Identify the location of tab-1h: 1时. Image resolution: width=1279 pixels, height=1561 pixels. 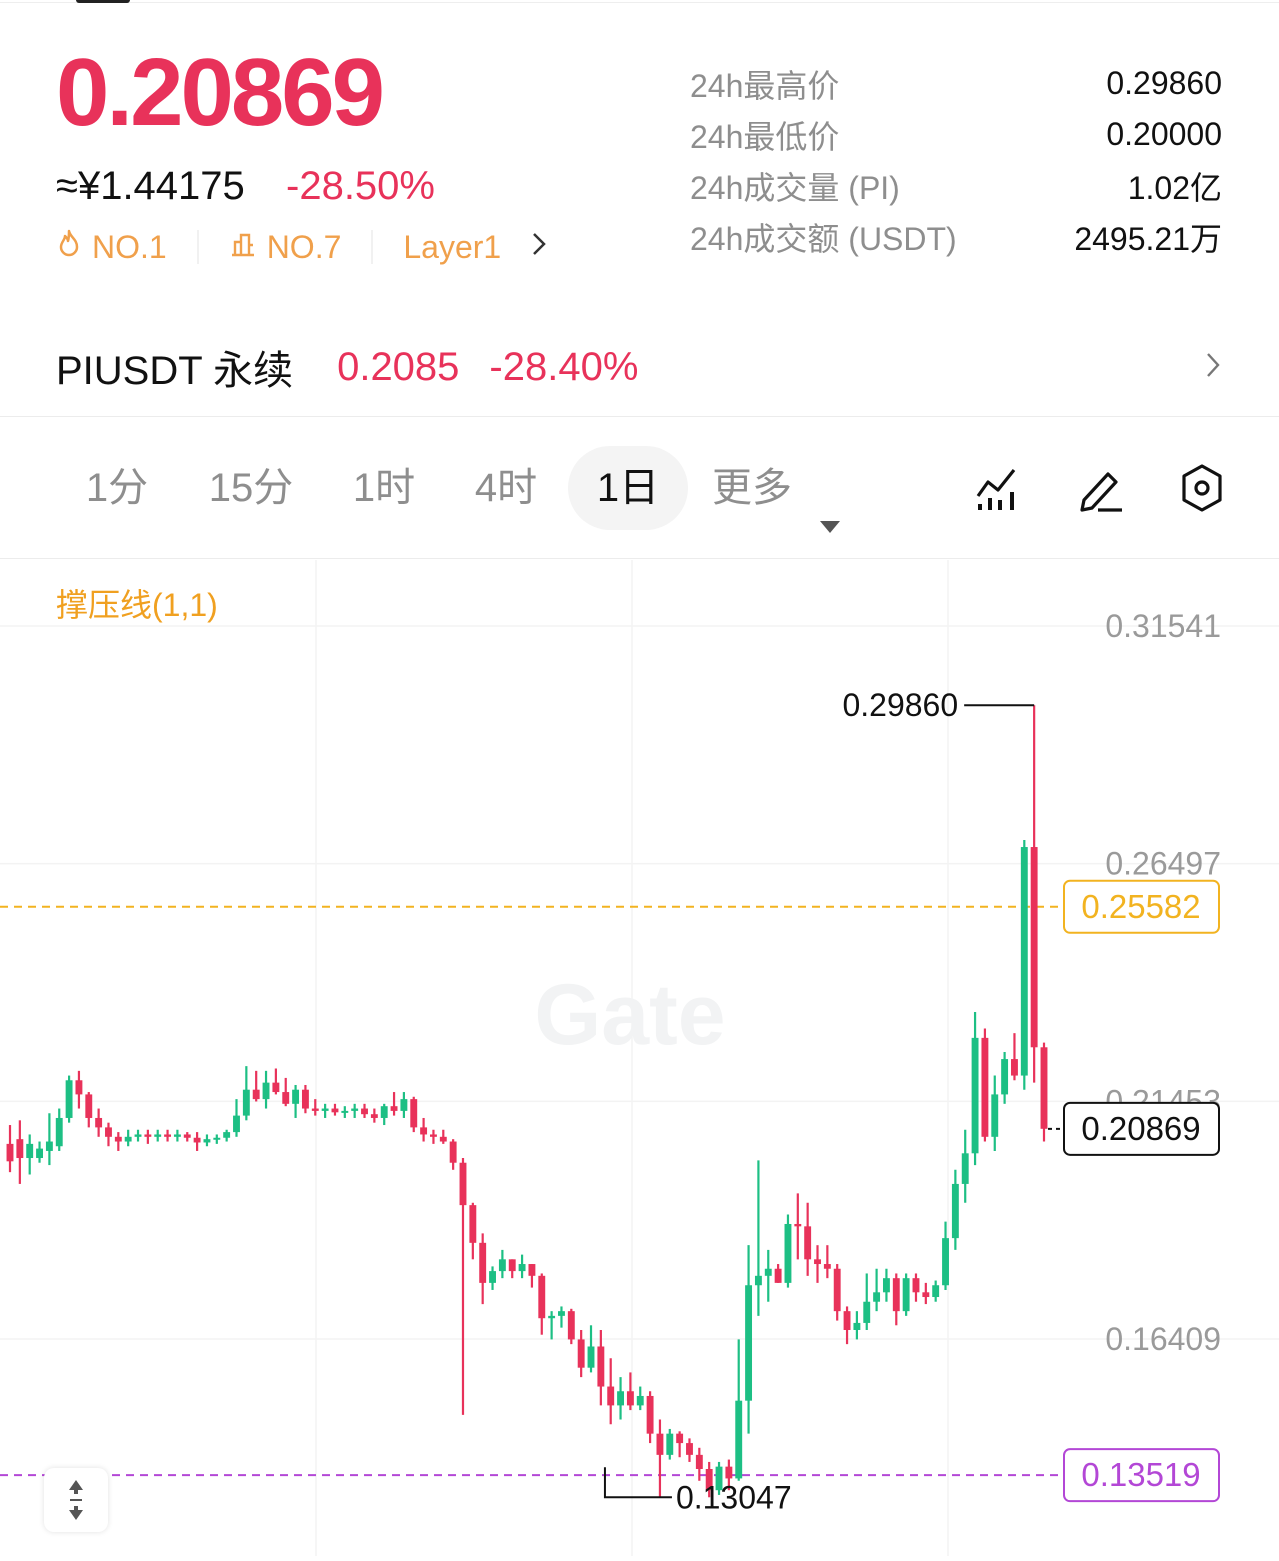
(384, 488).